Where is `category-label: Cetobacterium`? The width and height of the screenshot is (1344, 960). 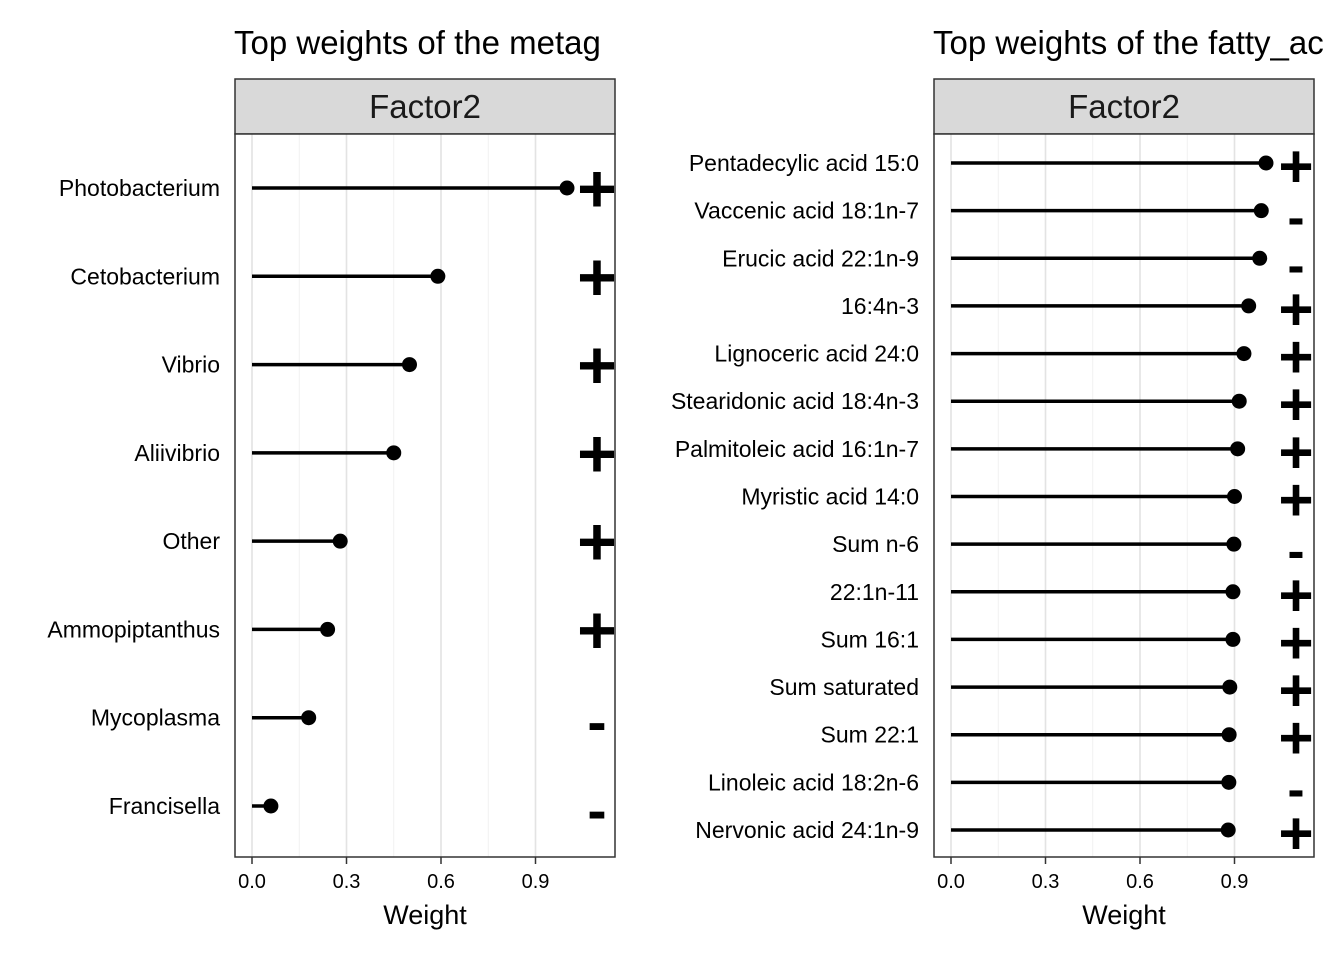
category-label: Cetobacterium is located at coordinates (145, 276).